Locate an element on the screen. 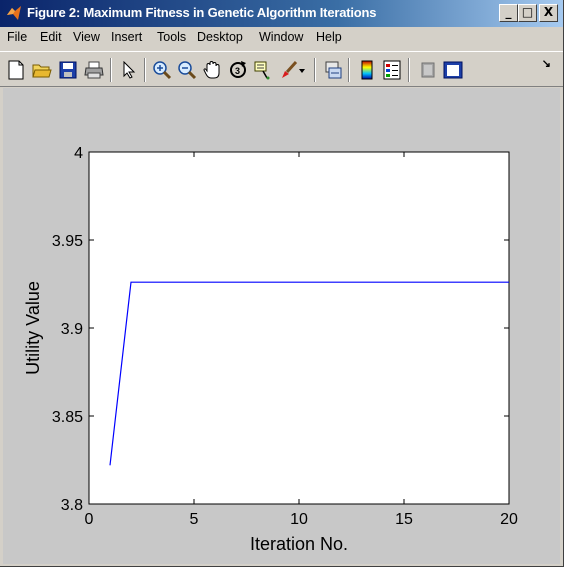  x-tick-label: 20 is located at coordinates (509, 519).